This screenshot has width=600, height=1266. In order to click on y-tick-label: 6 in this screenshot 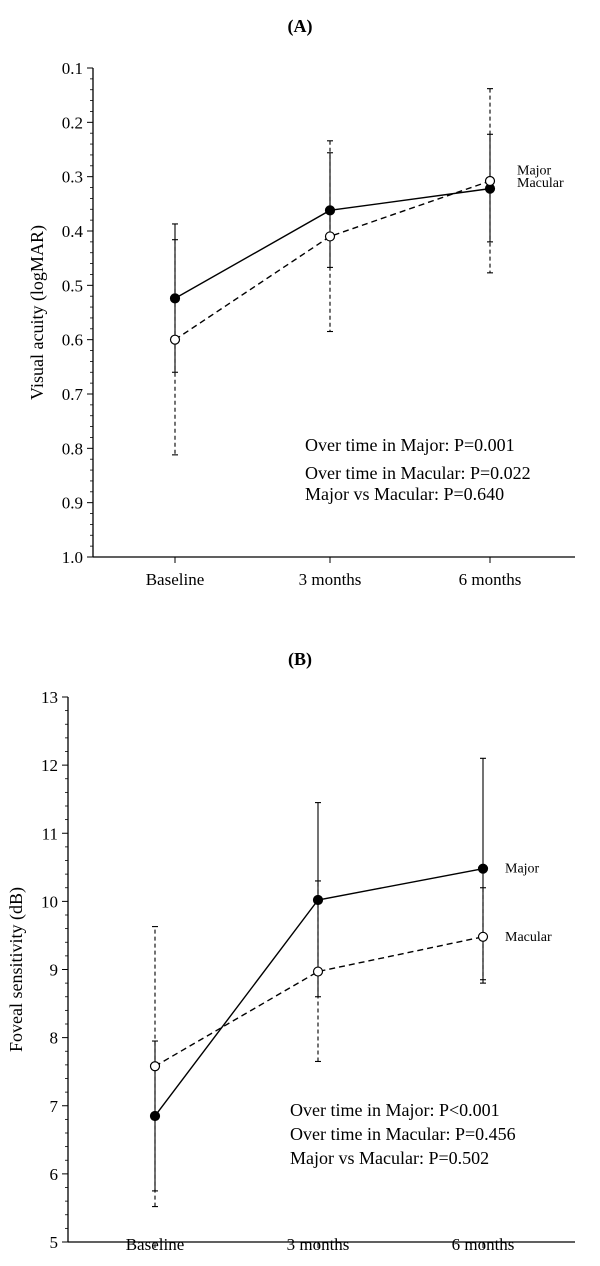, I will do `click(54, 1174)`.